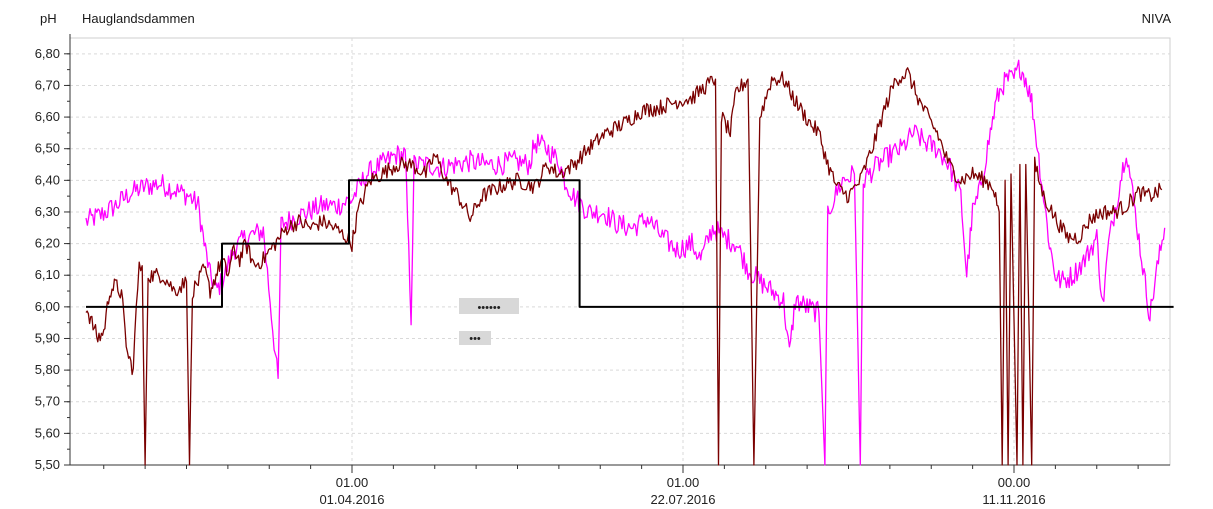  Describe the element at coordinates (47, 179) in the screenshot. I see `y-tick-label: 6,40` at that location.